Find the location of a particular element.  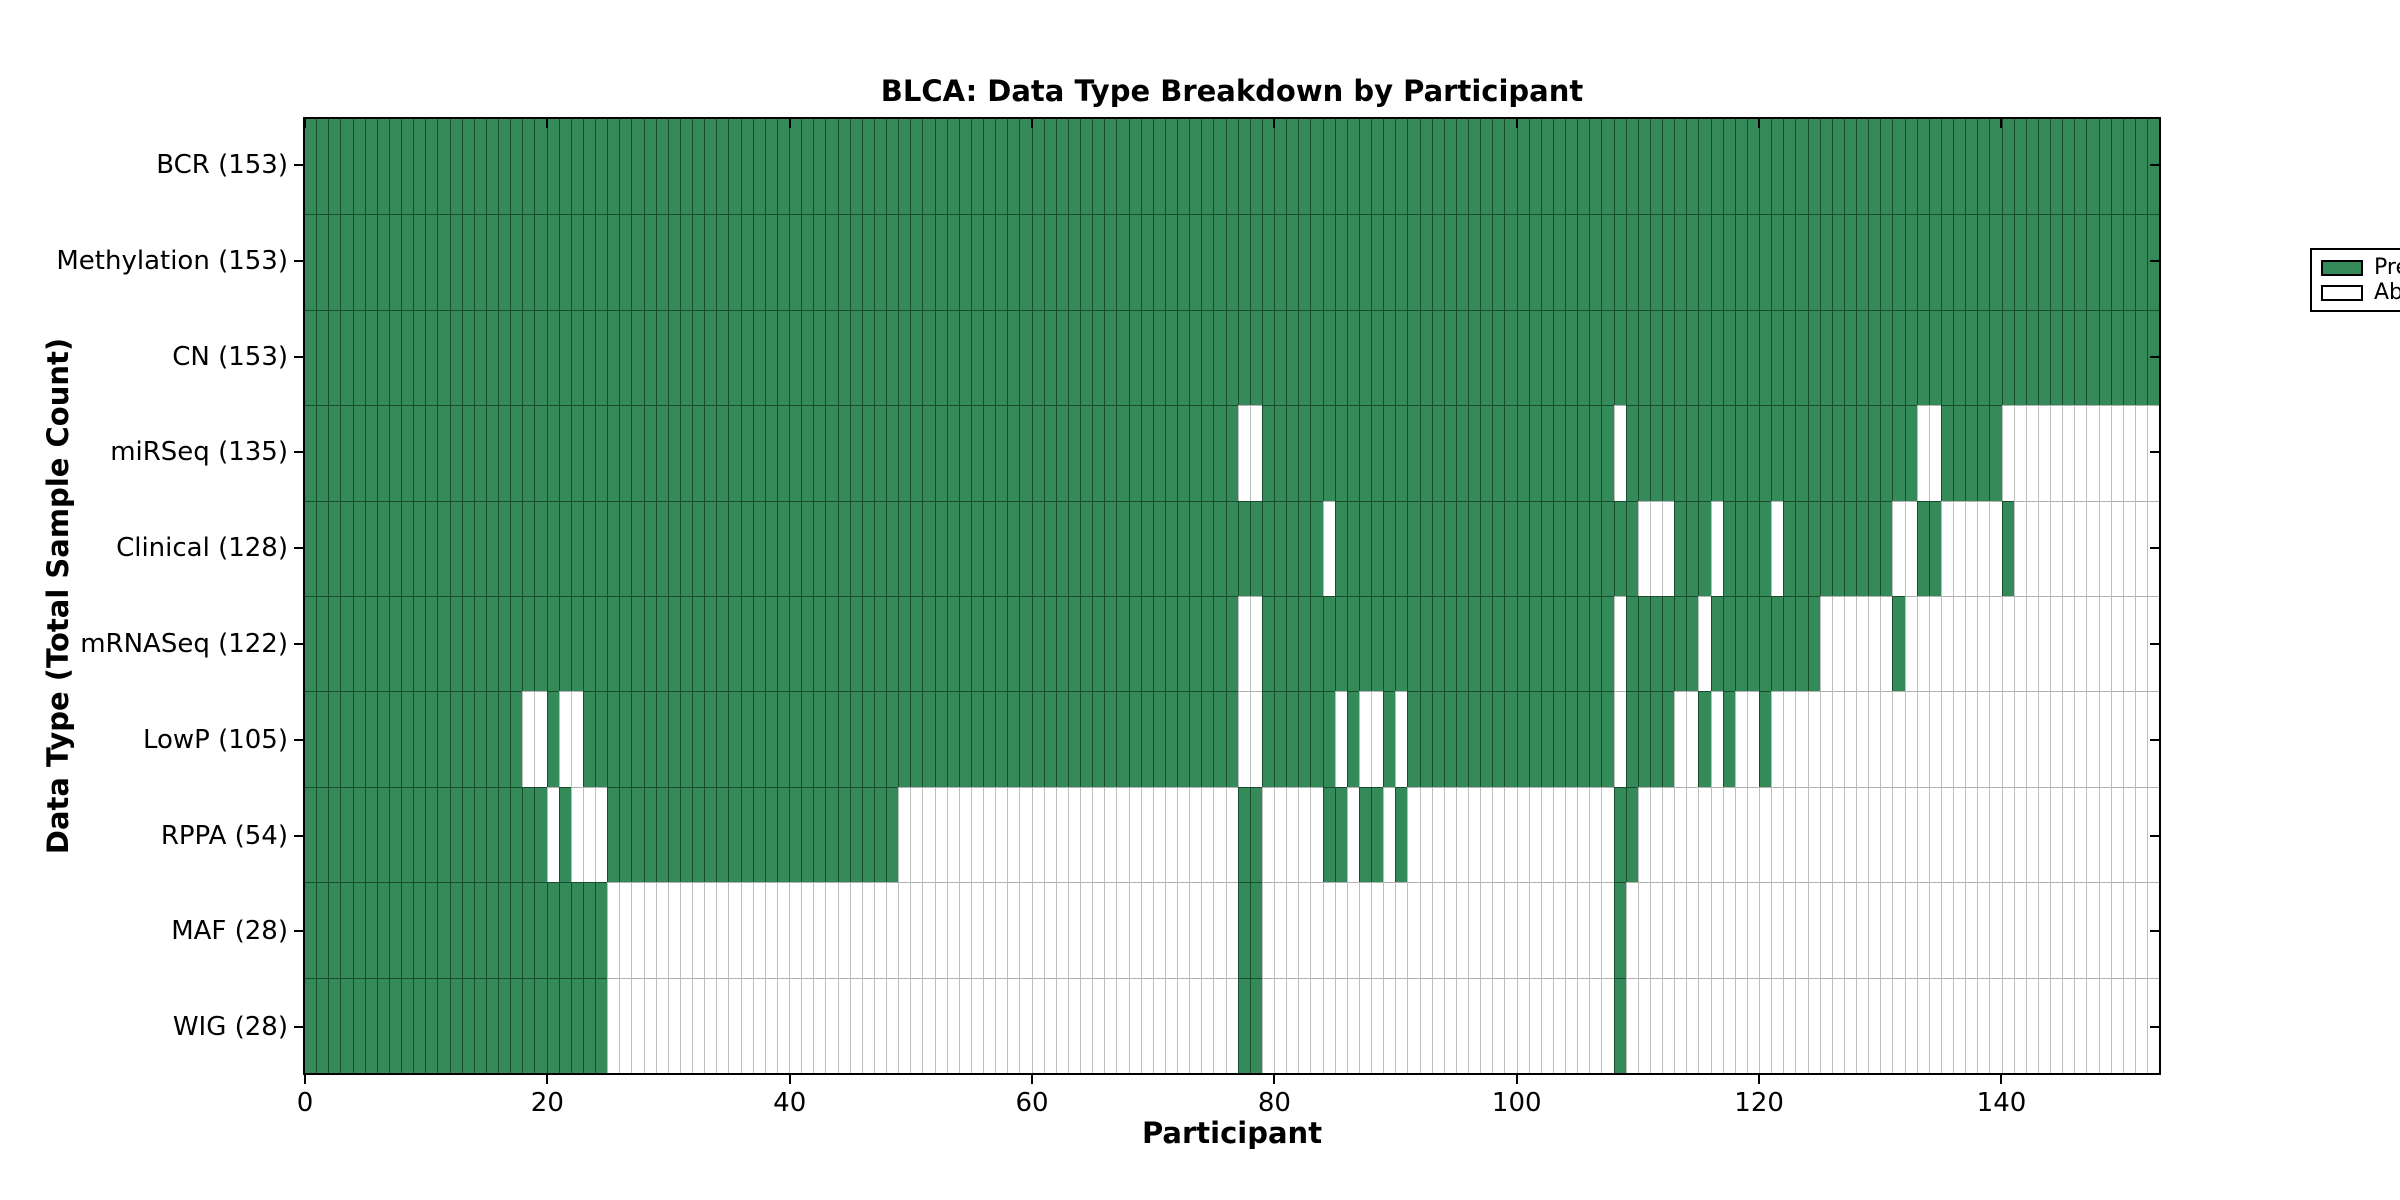

legend-absent-swatch is located at coordinates (2342, 292).